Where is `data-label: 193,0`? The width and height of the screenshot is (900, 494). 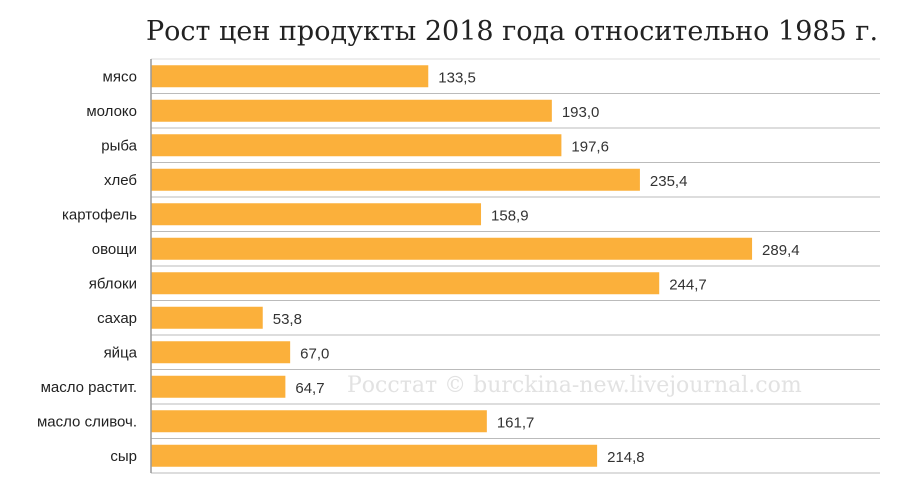
data-label: 193,0 is located at coordinates (581, 112).